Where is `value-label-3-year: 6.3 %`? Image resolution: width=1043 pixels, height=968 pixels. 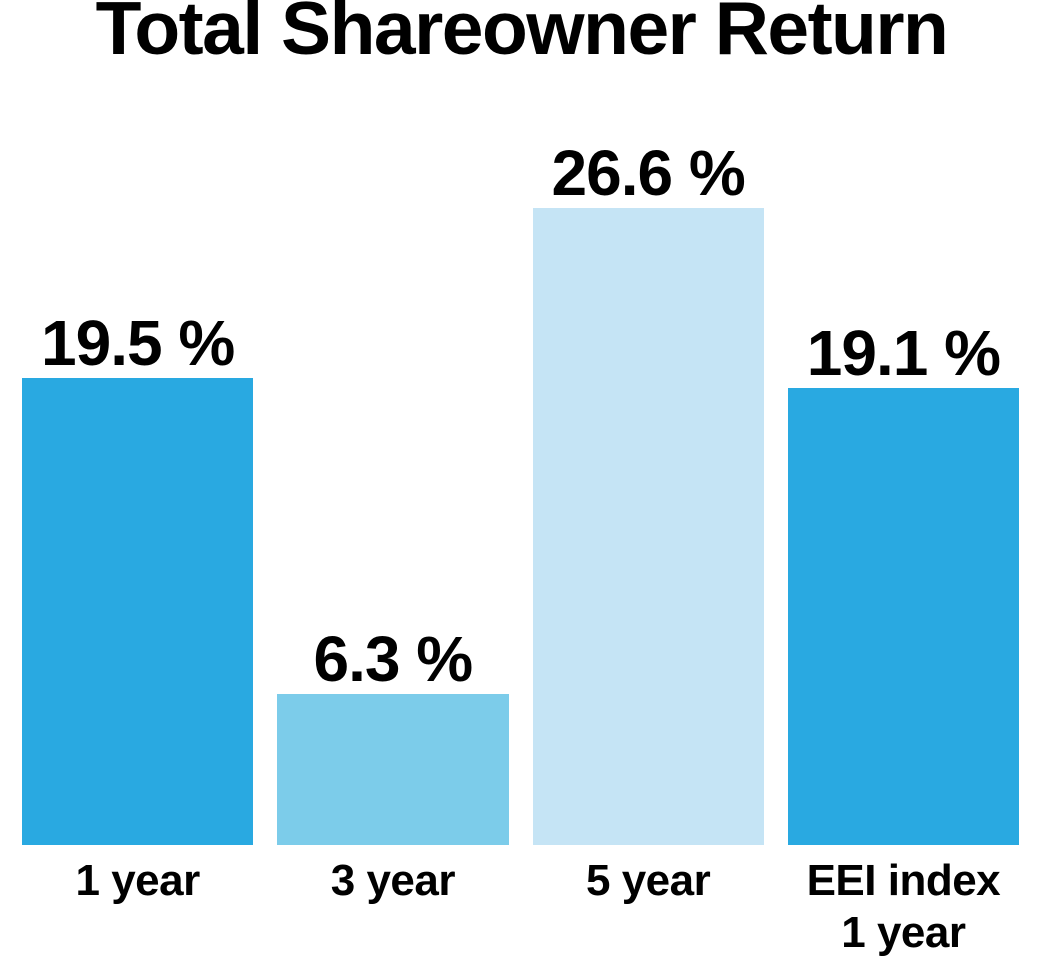
value-label-3-year: 6.3 % is located at coordinates (393, 659).